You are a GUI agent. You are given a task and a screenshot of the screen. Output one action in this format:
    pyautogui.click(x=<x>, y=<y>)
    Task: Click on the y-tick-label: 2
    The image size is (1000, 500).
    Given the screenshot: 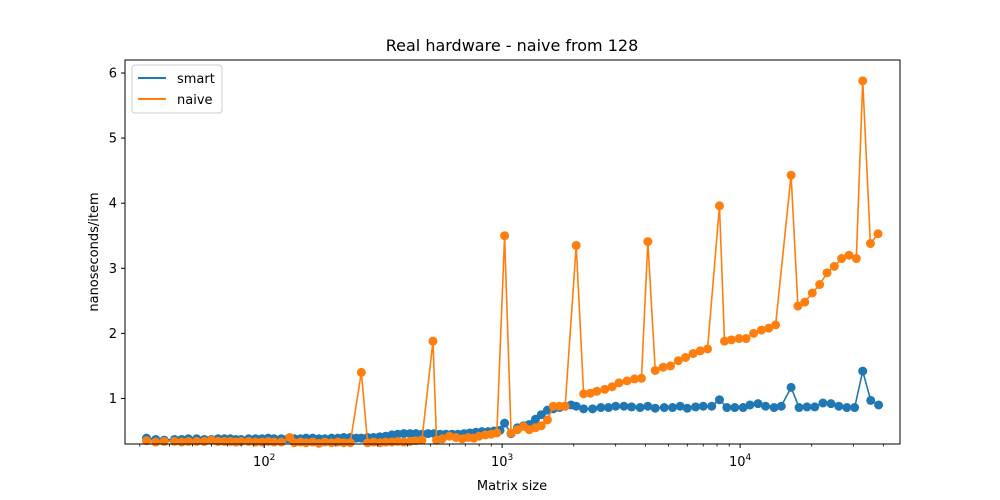 What is the action you would take?
    pyautogui.click(x=113, y=334)
    